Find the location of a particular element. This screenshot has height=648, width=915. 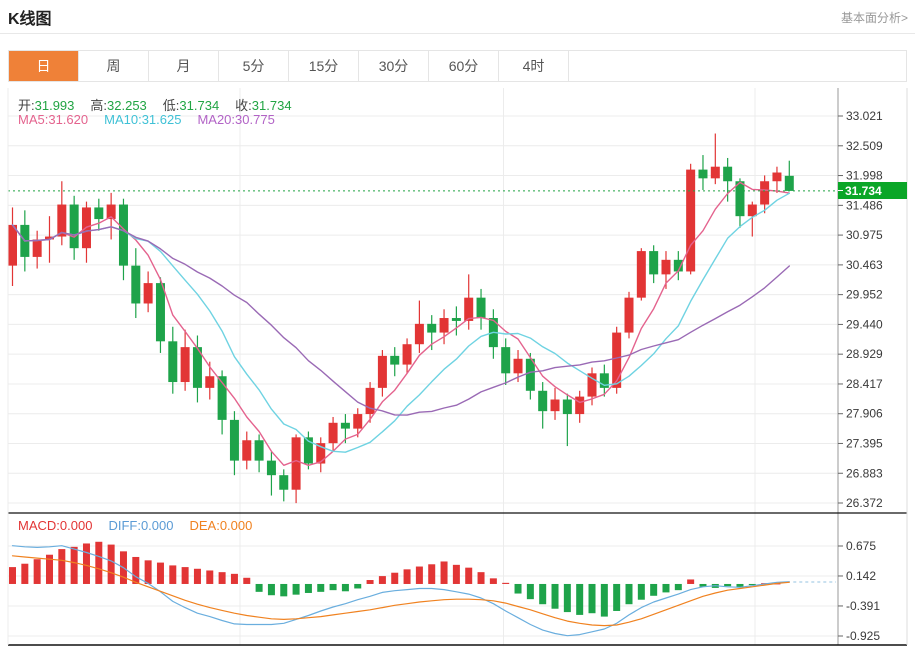

legend-ma-label-1: MA10: is located at coordinates (123, 119).